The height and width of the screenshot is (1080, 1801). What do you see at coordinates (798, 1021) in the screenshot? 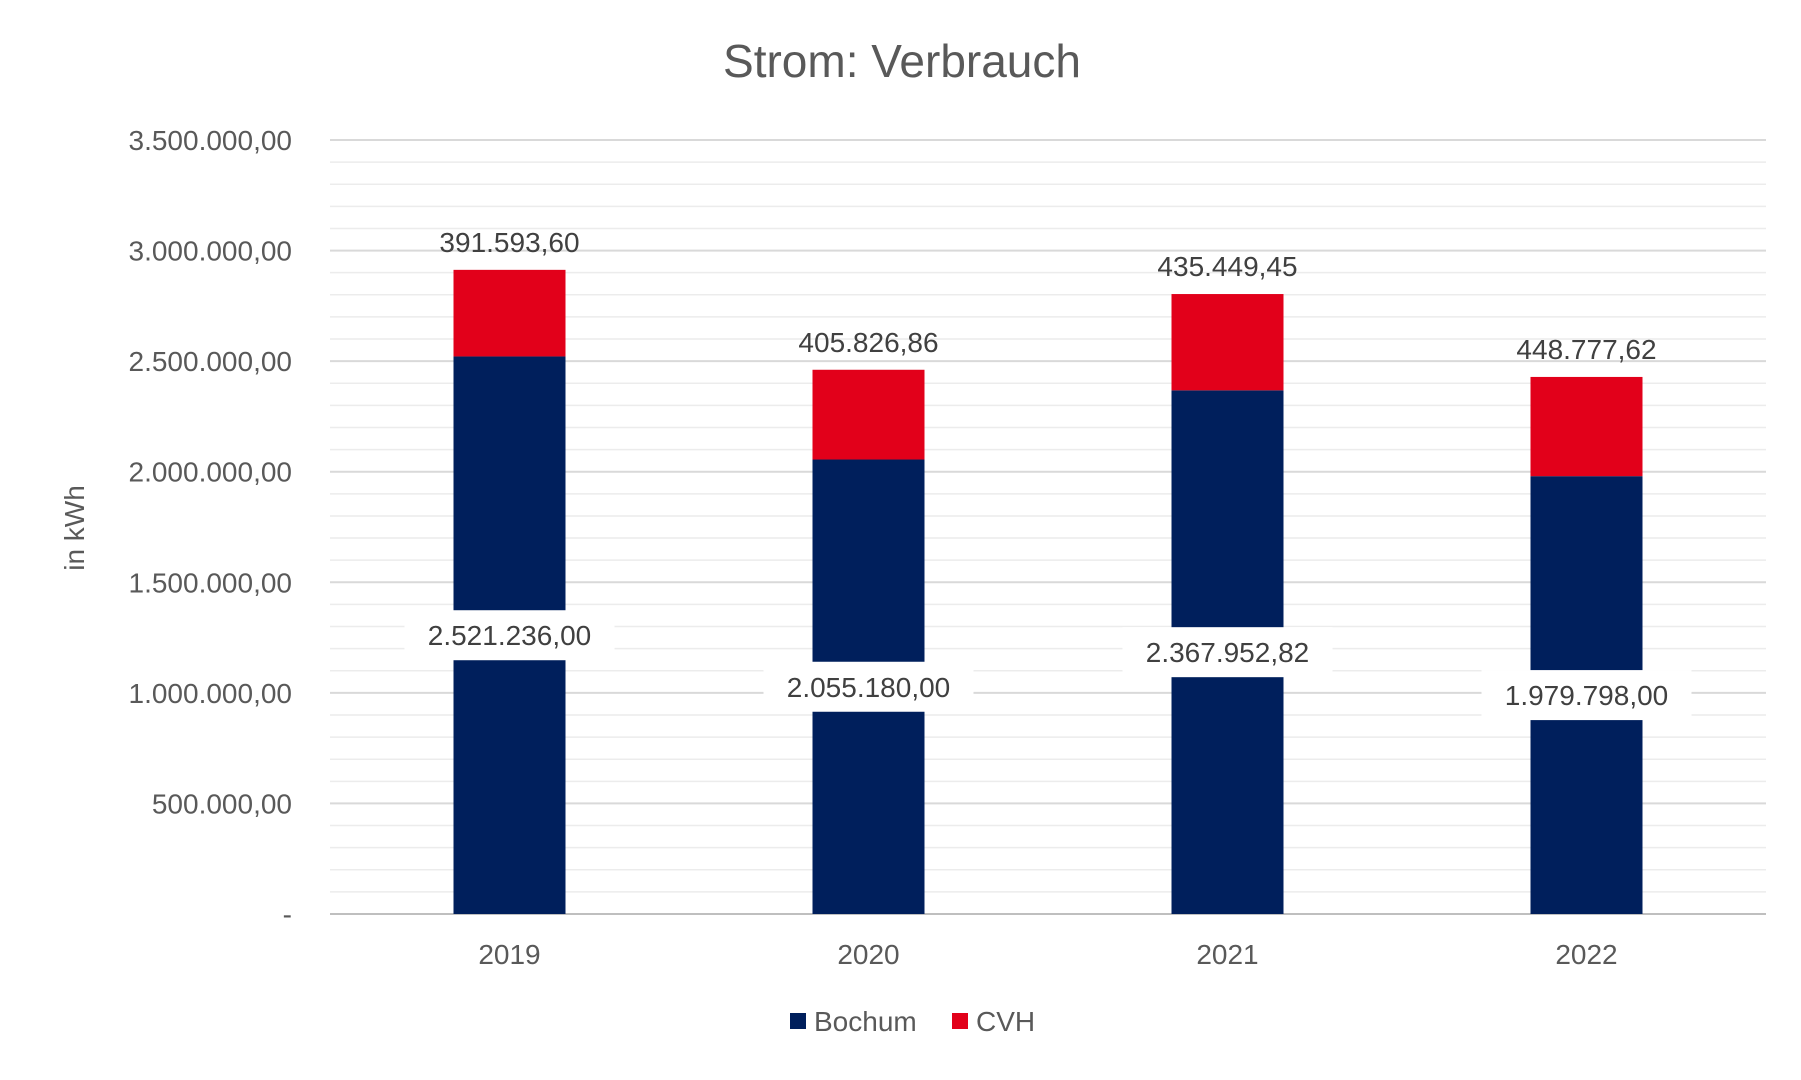
I see `legend-swatch-bochum` at bounding box center [798, 1021].